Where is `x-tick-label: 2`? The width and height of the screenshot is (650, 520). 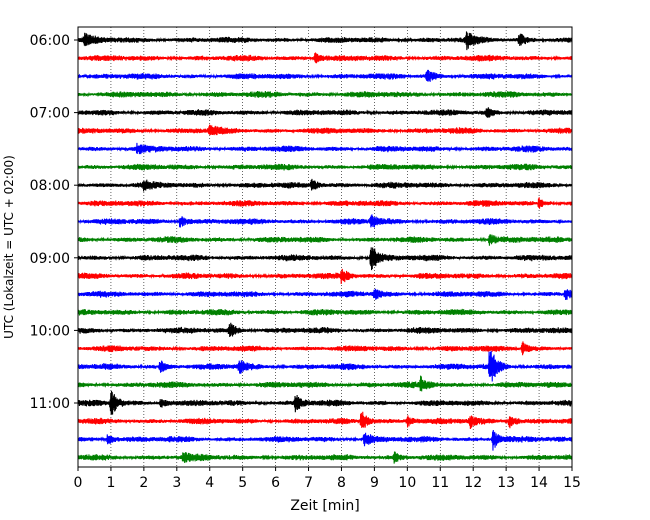
x-tick-label: 2 is located at coordinates (143, 483).